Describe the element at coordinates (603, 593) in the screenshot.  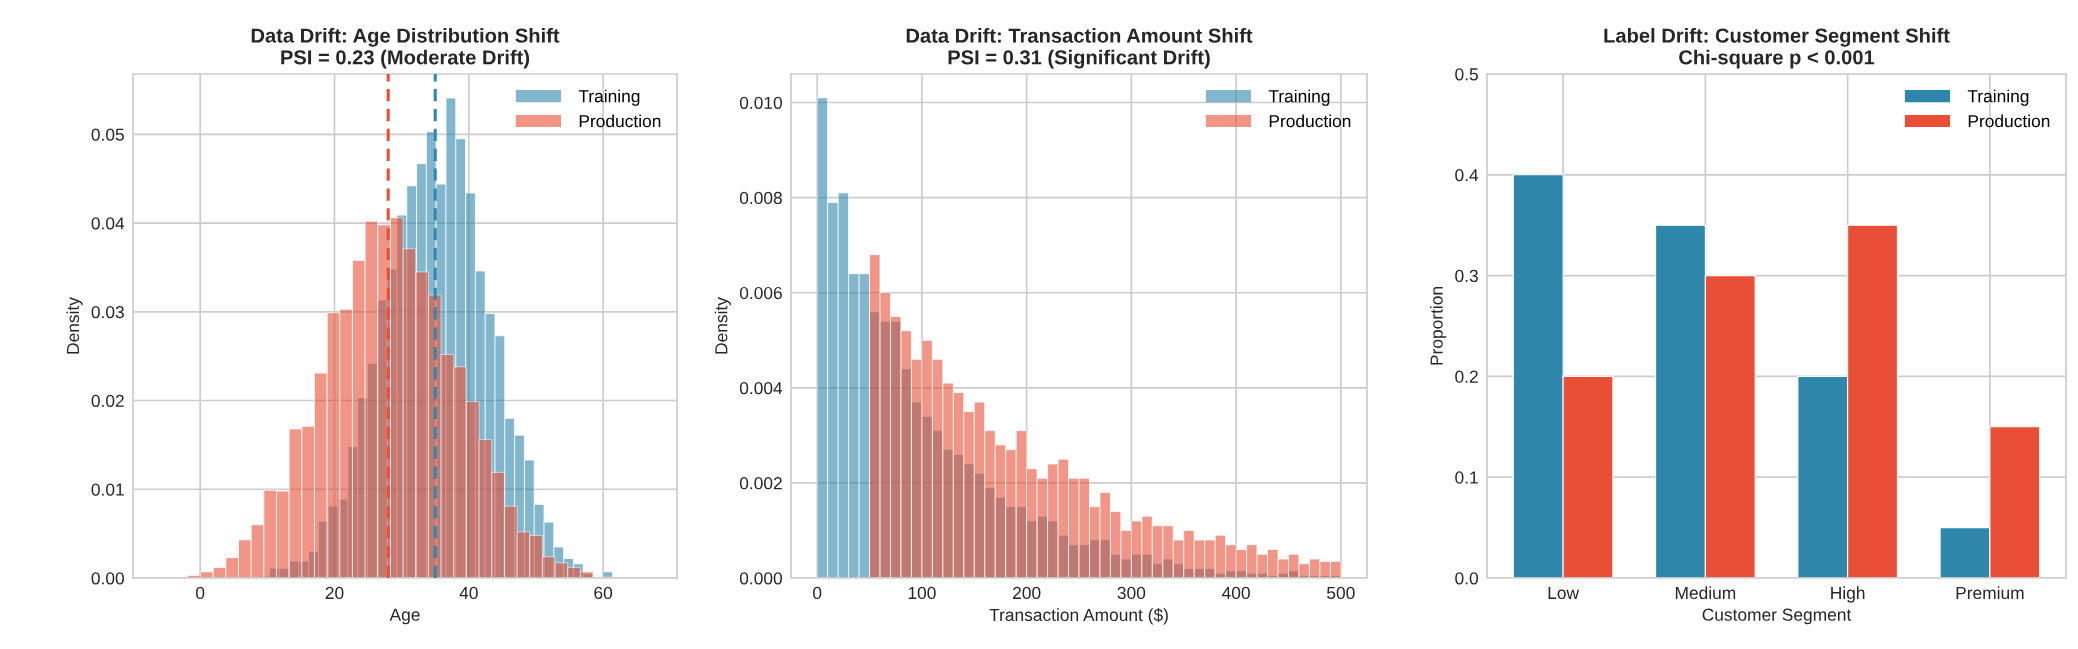
I see `x-tick-label: 60` at that location.